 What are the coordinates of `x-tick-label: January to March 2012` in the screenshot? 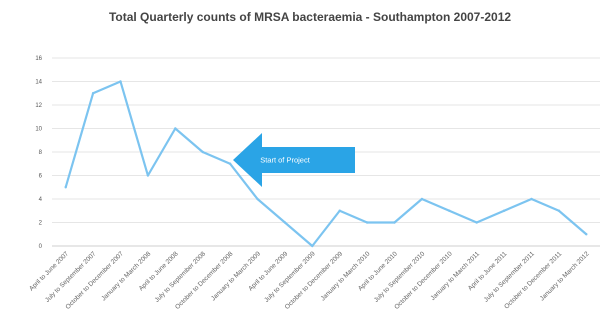 It's located at (565, 276).